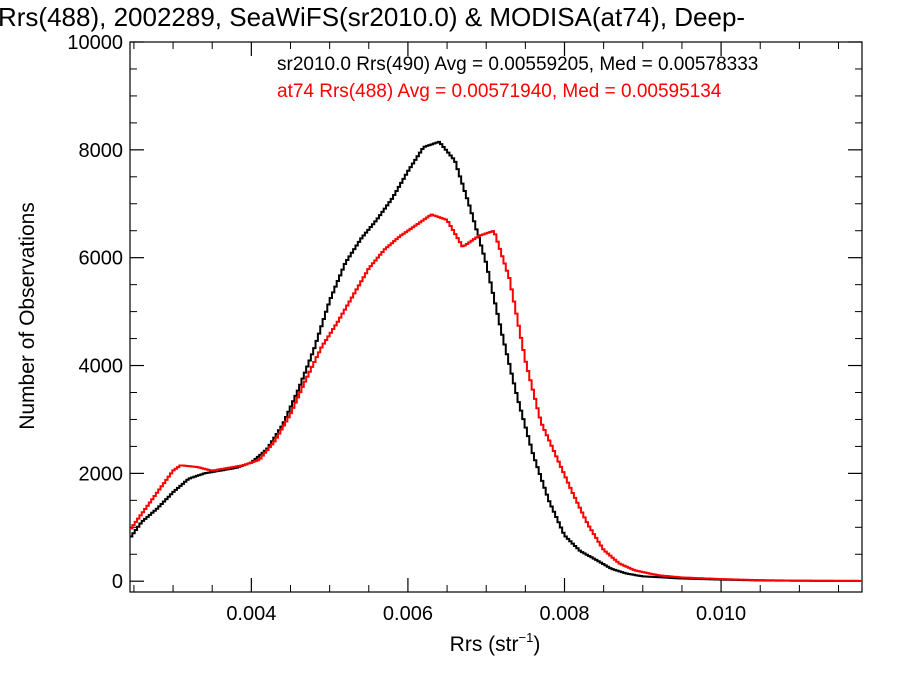 The image size is (900, 675). Describe the element at coordinates (27, 316) in the screenshot. I see `y-axis-label: Number of Observations` at that location.